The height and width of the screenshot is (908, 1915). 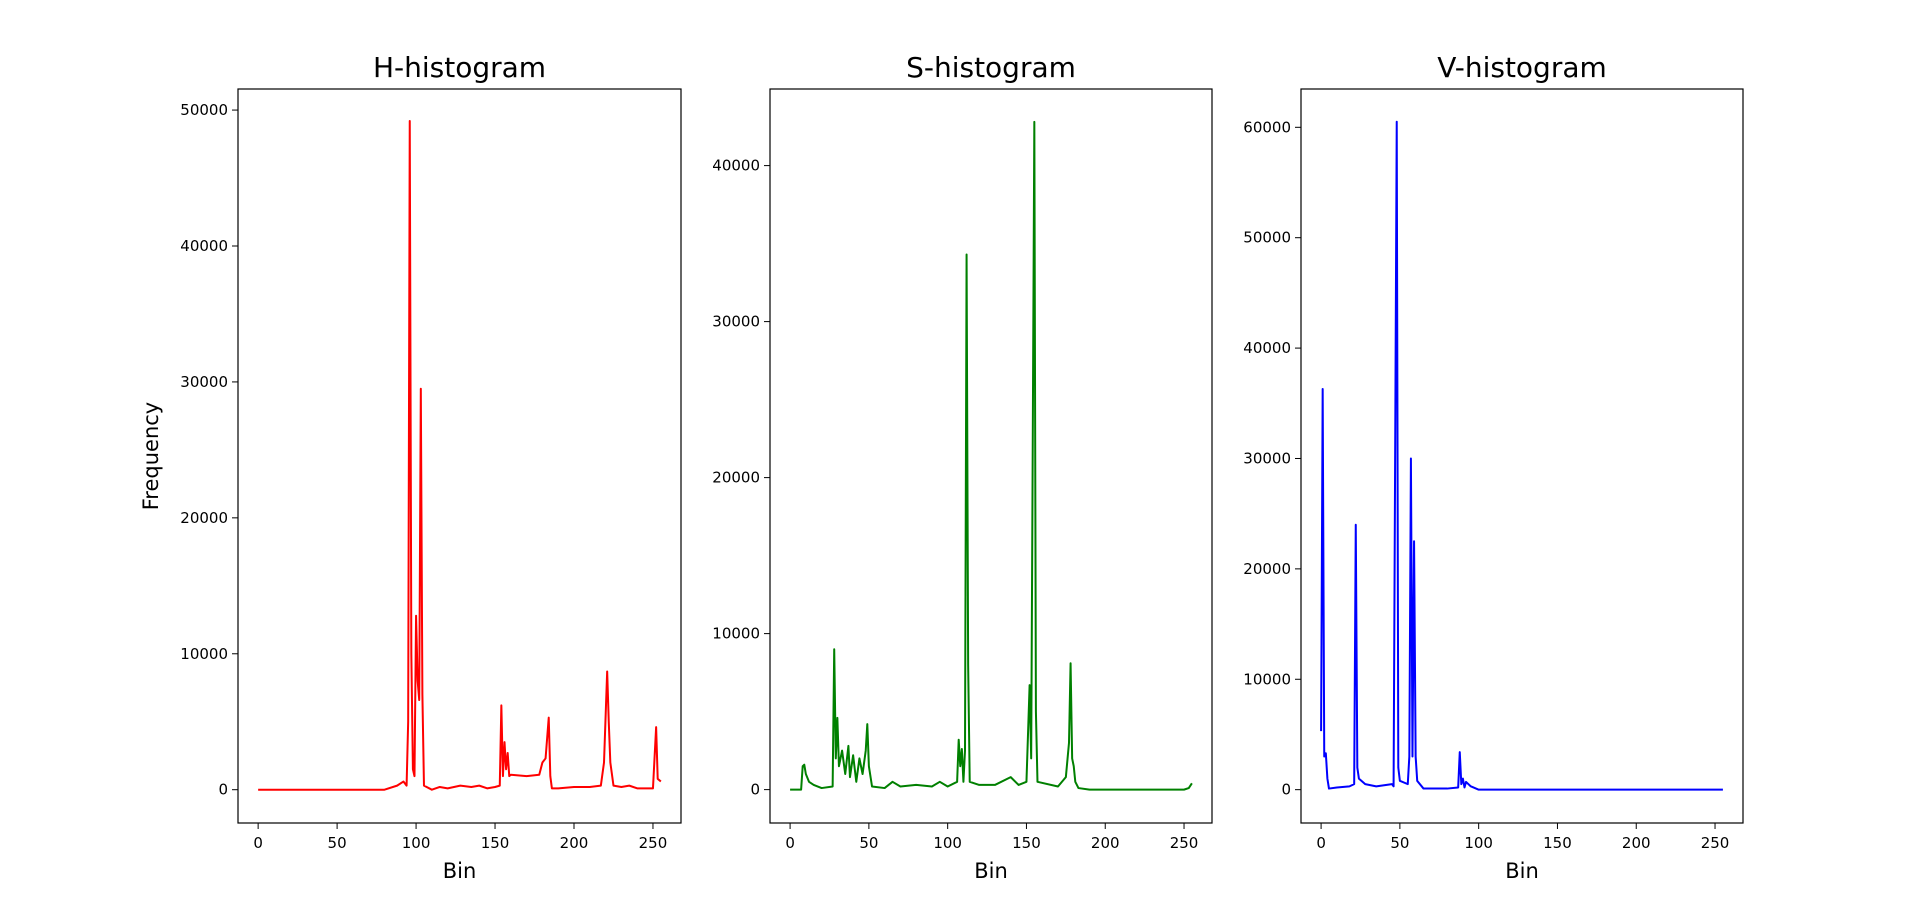 What do you see at coordinates (151, 456) in the screenshot?
I see `y-axis-label: Frequency` at bounding box center [151, 456].